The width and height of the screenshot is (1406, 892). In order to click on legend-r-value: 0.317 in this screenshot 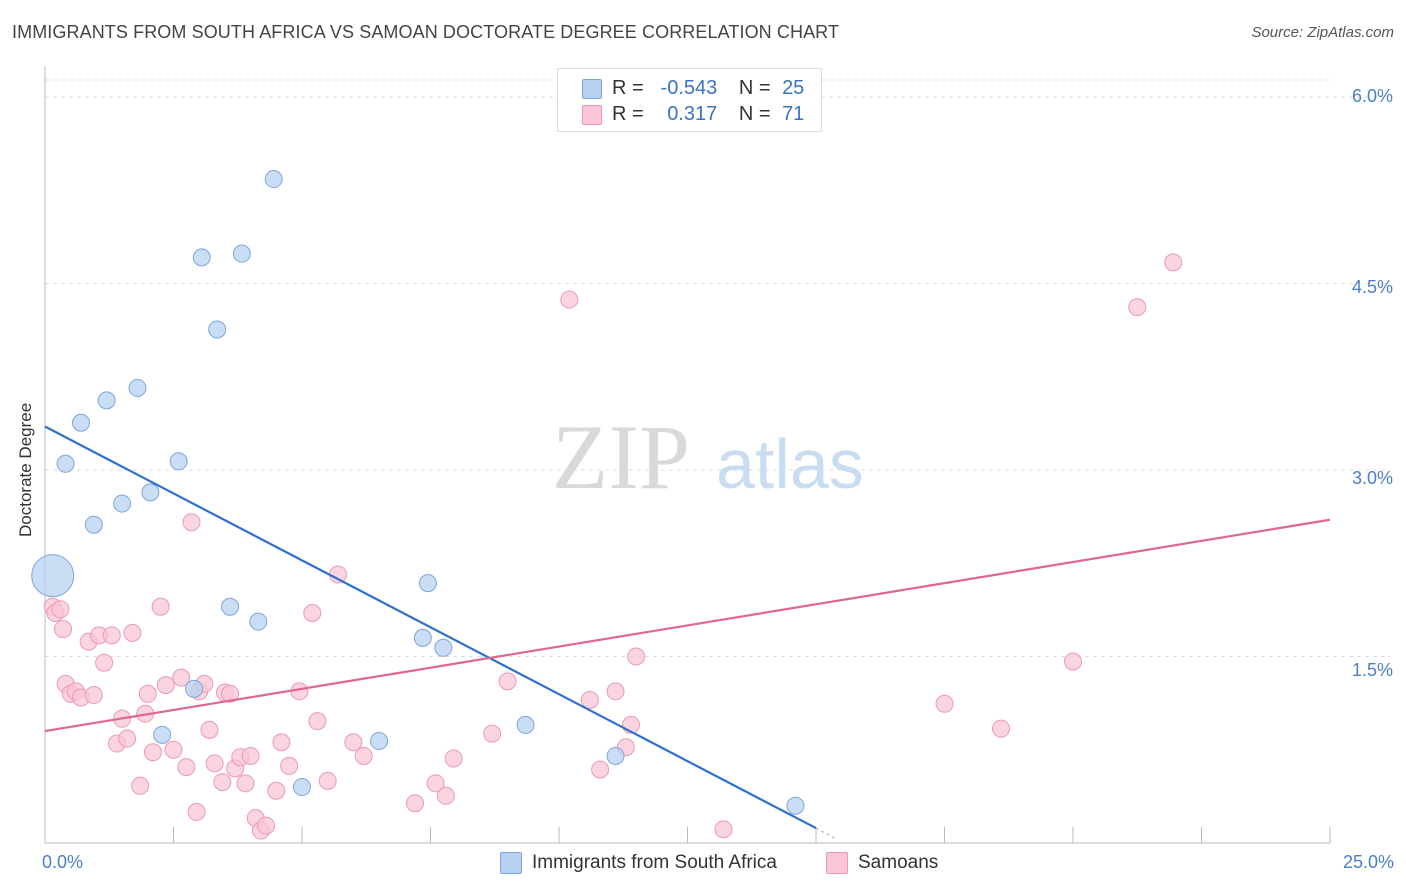, I will do `click(692, 114)`.